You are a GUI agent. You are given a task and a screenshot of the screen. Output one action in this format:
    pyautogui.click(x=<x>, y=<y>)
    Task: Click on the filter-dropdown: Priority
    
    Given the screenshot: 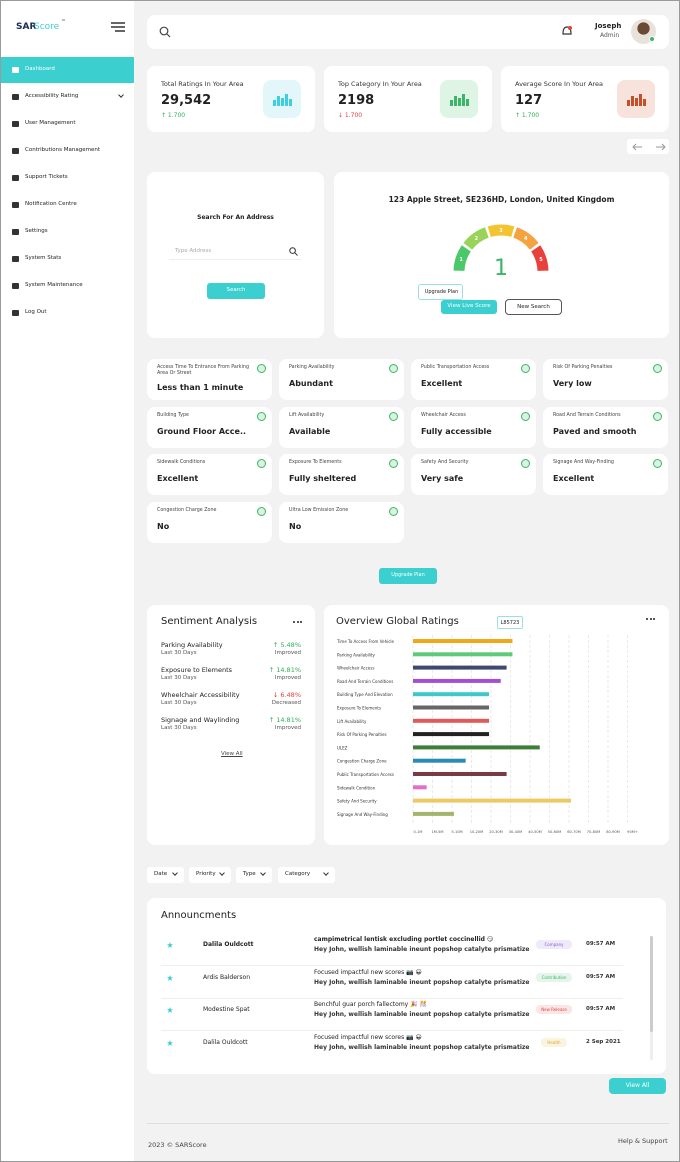 What is the action you would take?
    pyautogui.click(x=210, y=875)
    